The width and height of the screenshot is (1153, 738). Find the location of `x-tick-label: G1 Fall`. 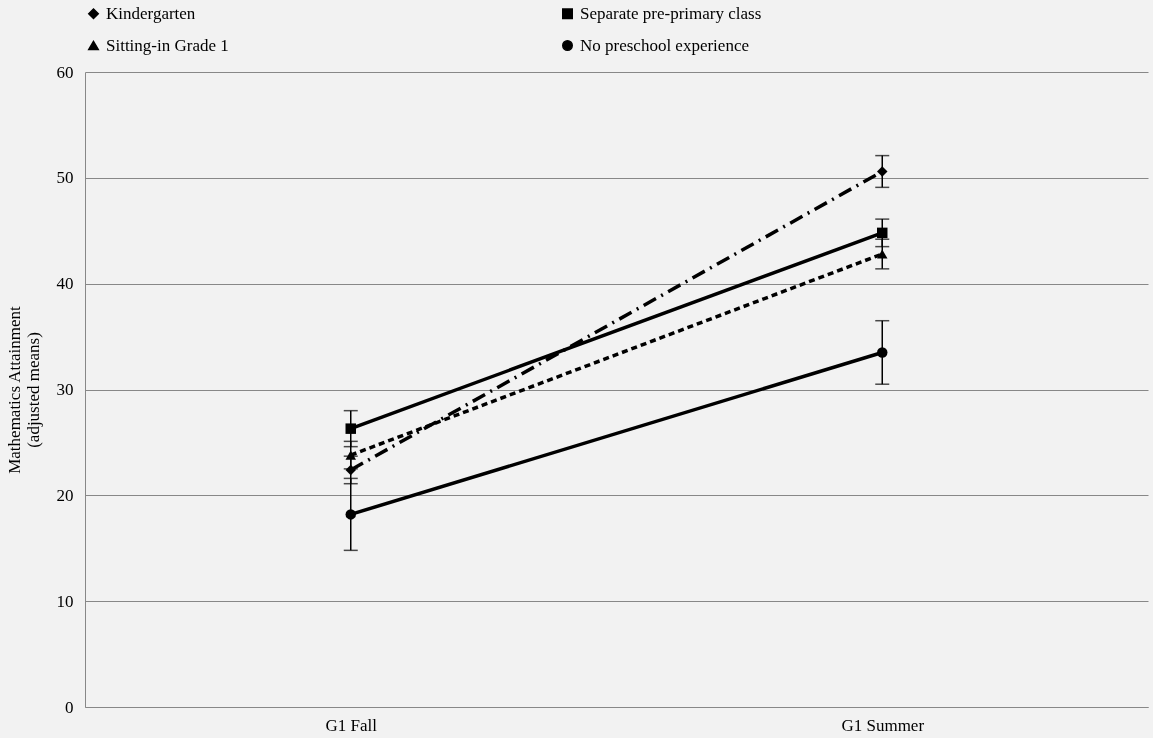

x-tick-label: G1 Fall is located at coordinates (351, 725).